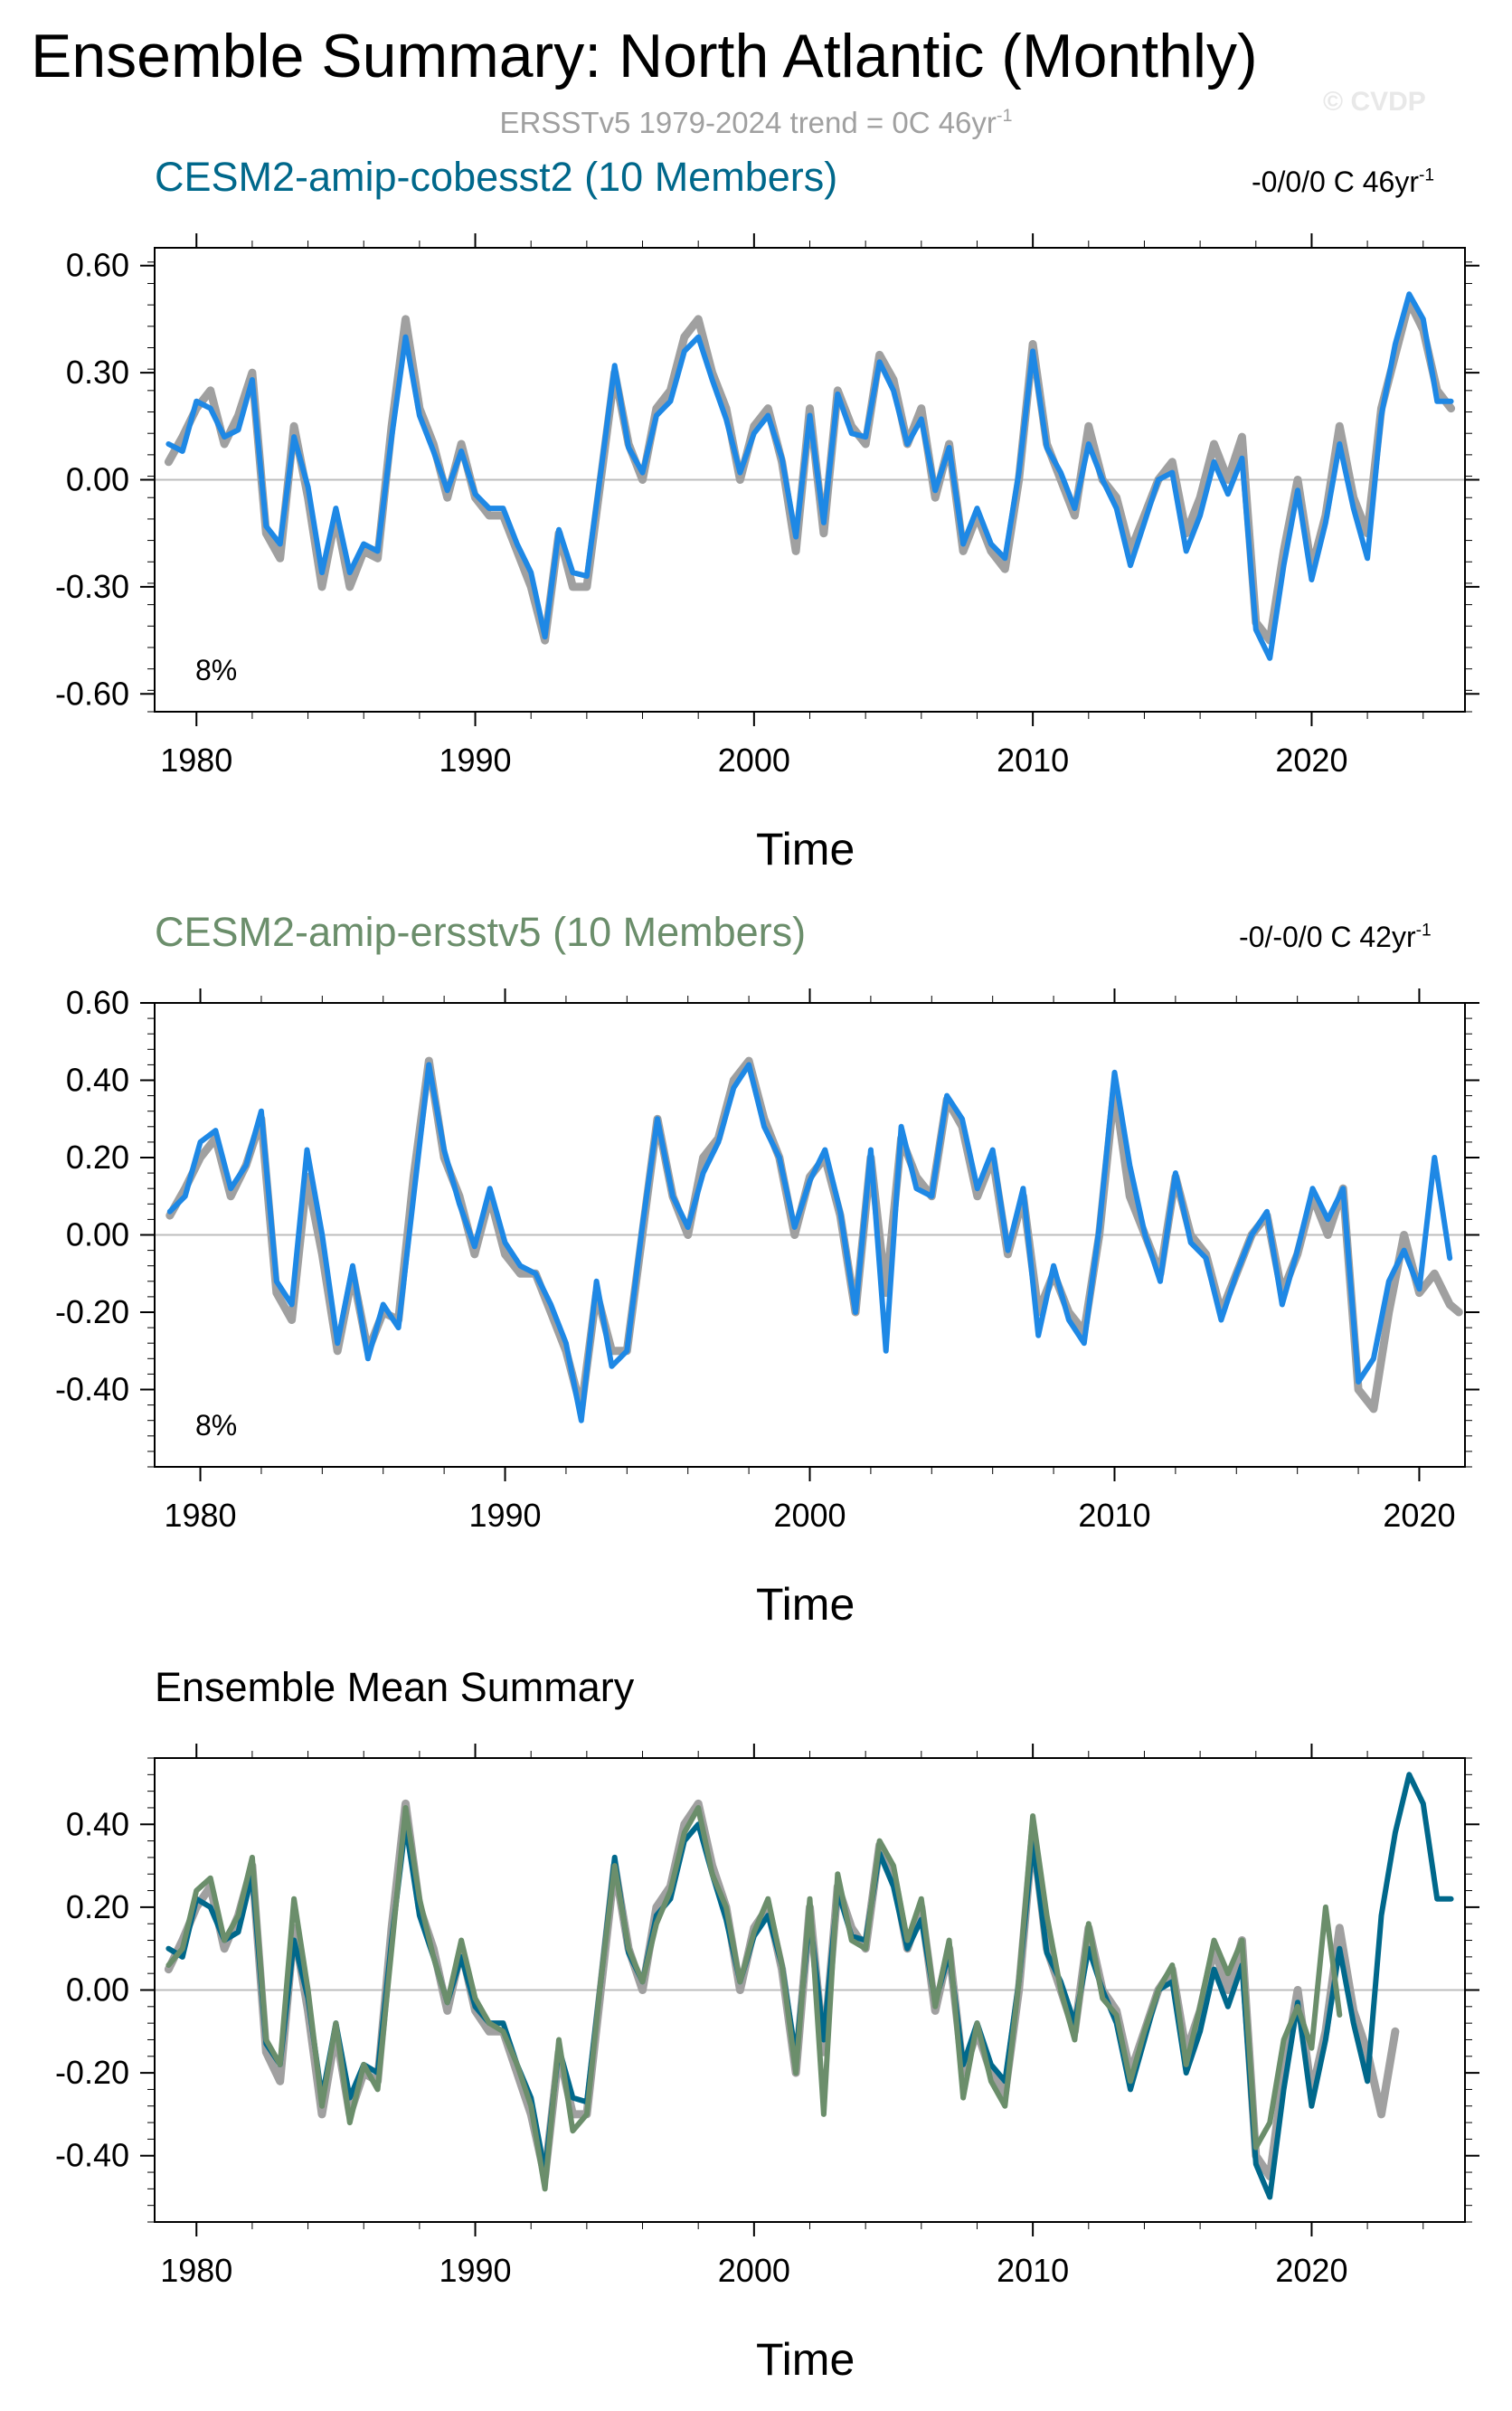 This screenshot has width=1512, height=2411. What do you see at coordinates (754, 1999) in the screenshot?
I see `panel-3-series-cesm2-amip-ersstv5` at bounding box center [754, 1999].